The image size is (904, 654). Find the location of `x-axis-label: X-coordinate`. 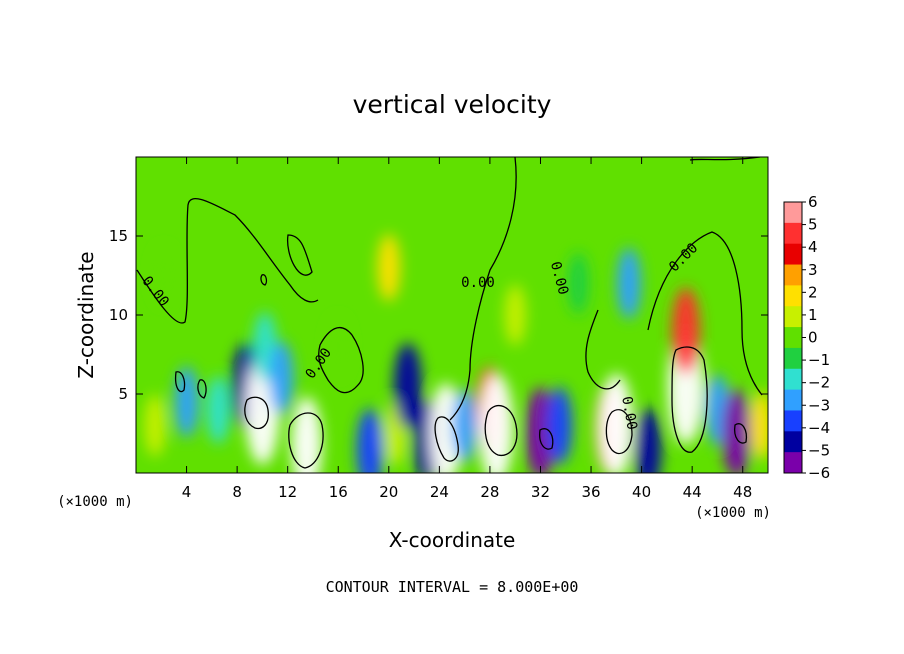

x-axis-label: X-coordinate is located at coordinates (452, 540).